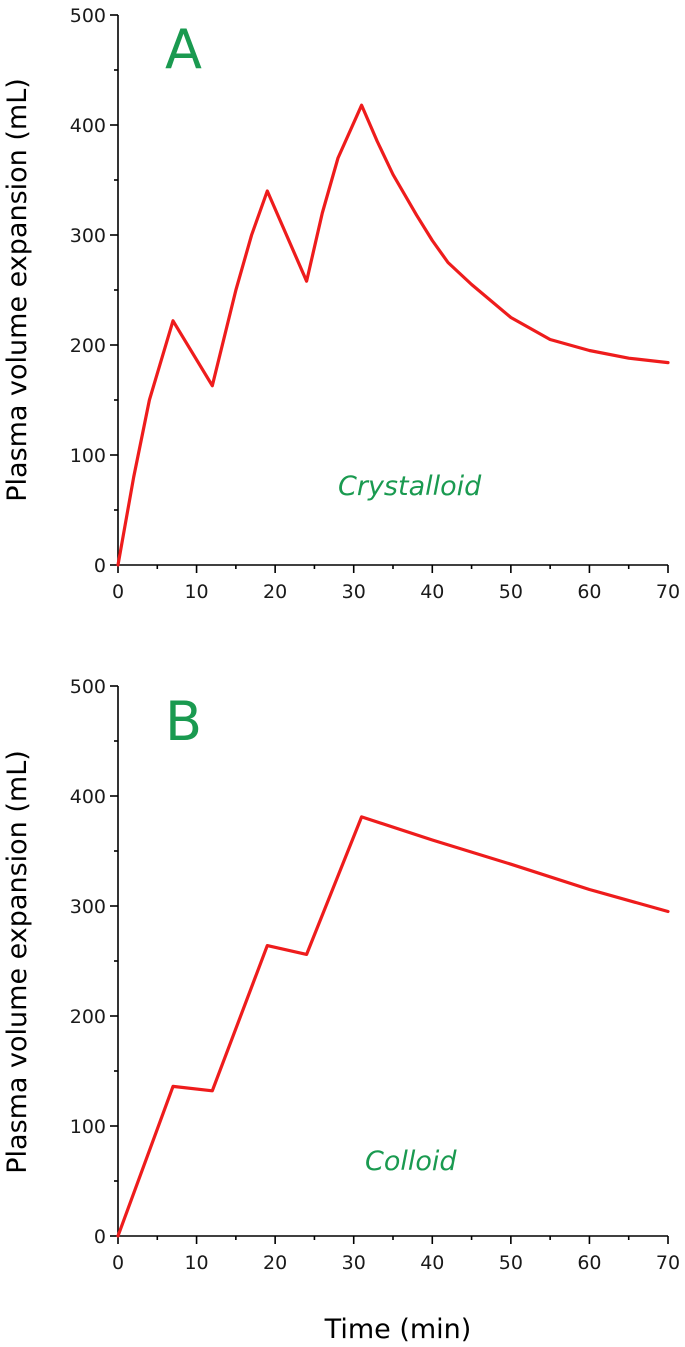  What do you see at coordinates (183, 49) in the screenshot?
I see `panel-a-letter: A` at bounding box center [183, 49].